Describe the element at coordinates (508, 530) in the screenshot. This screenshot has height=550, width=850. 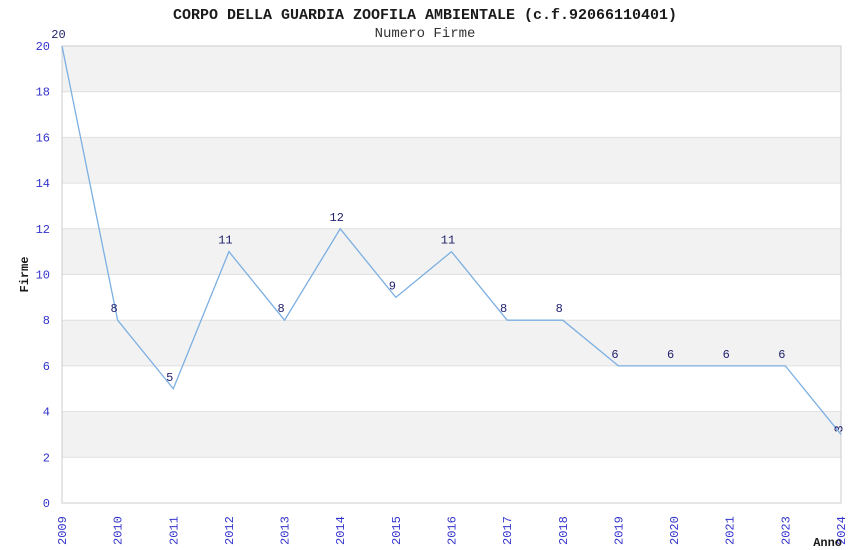
I see `x-tick-label: 2017` at that location.